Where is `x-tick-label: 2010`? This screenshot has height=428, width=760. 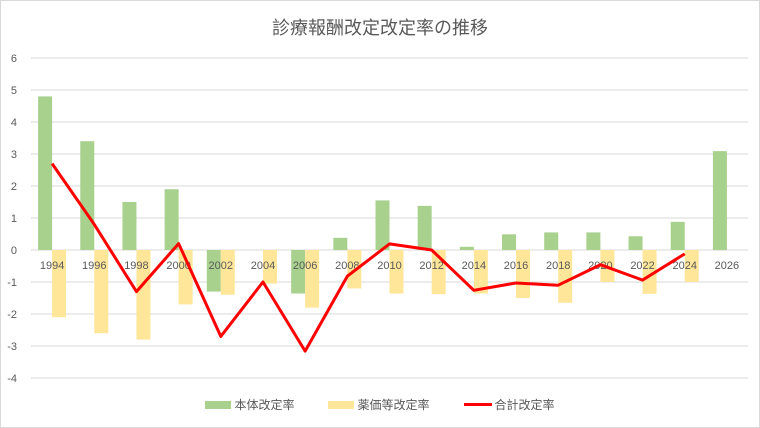
x-tick-label: 2010 is located at coordinates (389, 266).